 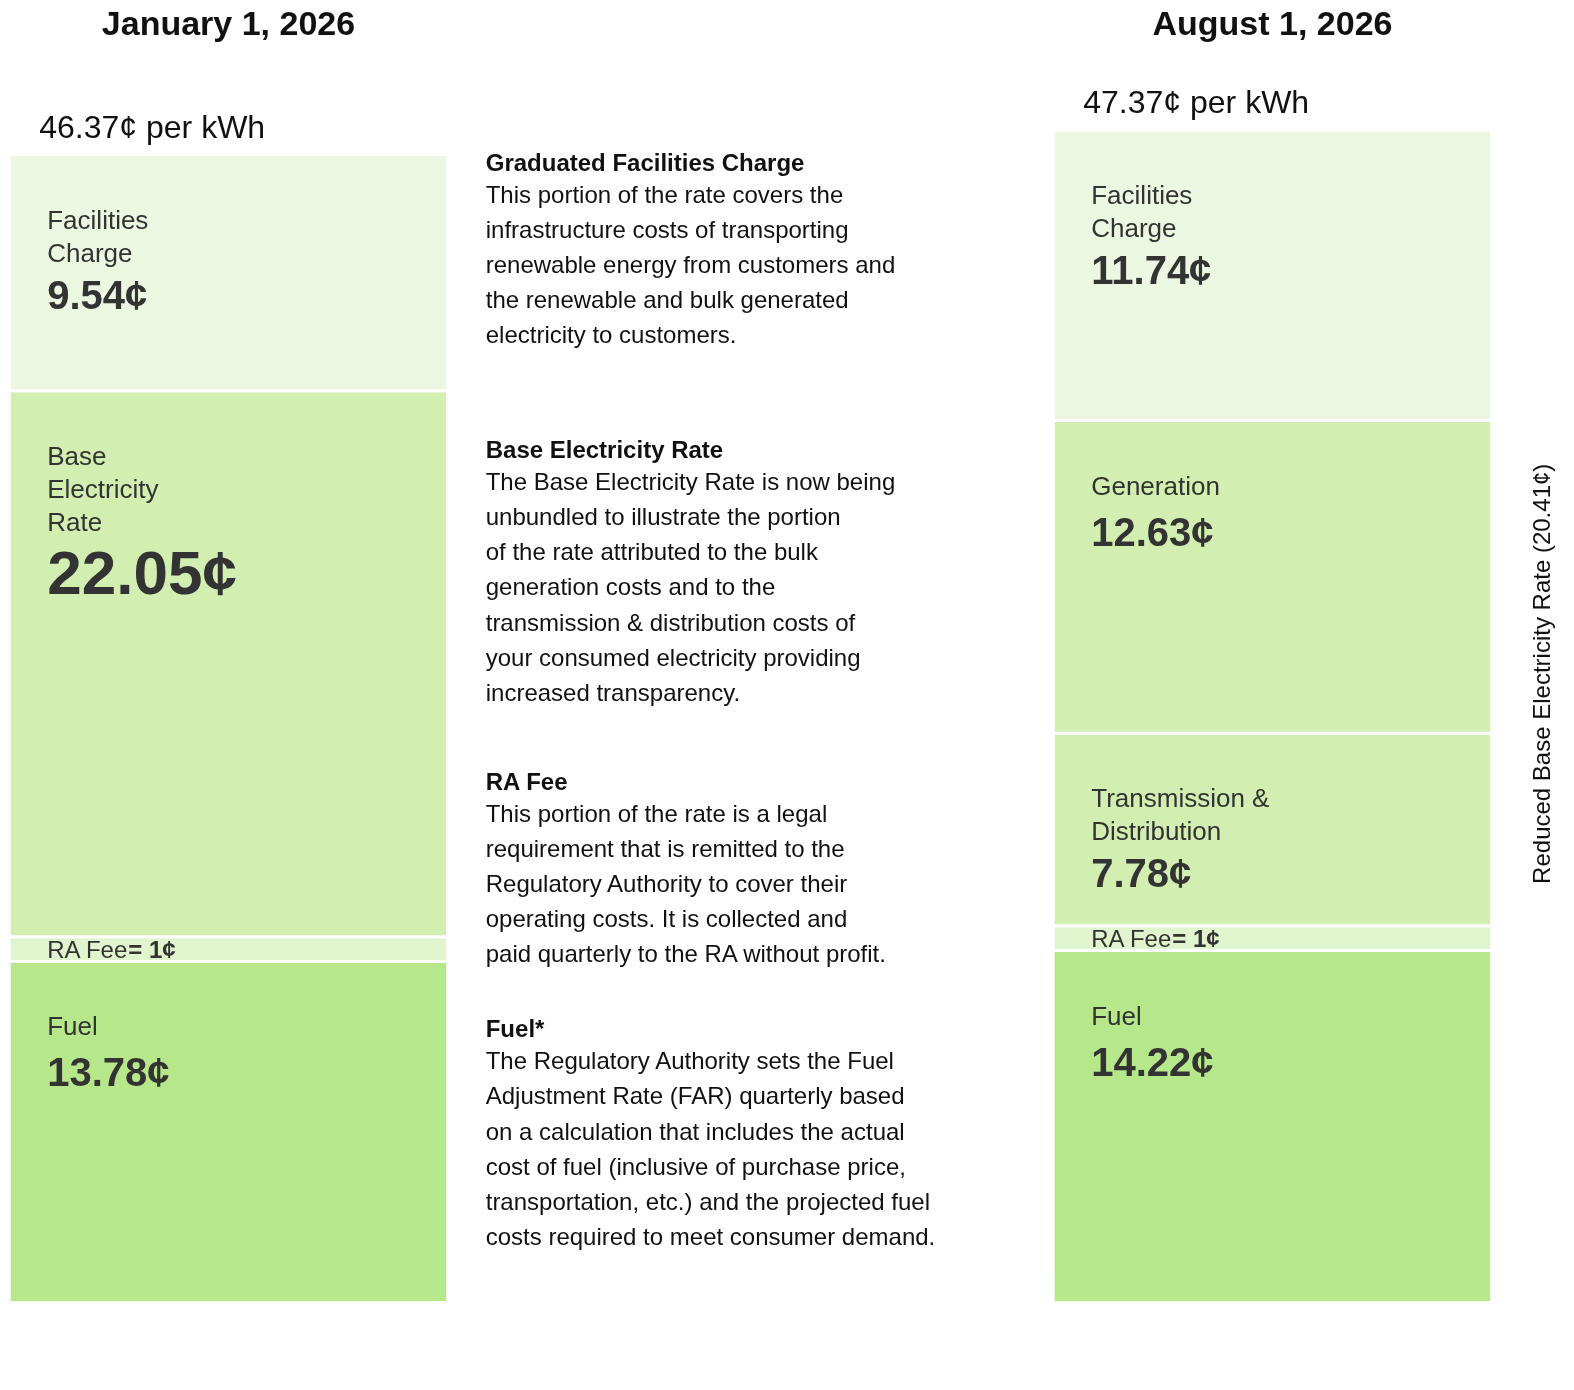 I want to click on series-label: Base Electricity Rate, so click(x=604, y=450).